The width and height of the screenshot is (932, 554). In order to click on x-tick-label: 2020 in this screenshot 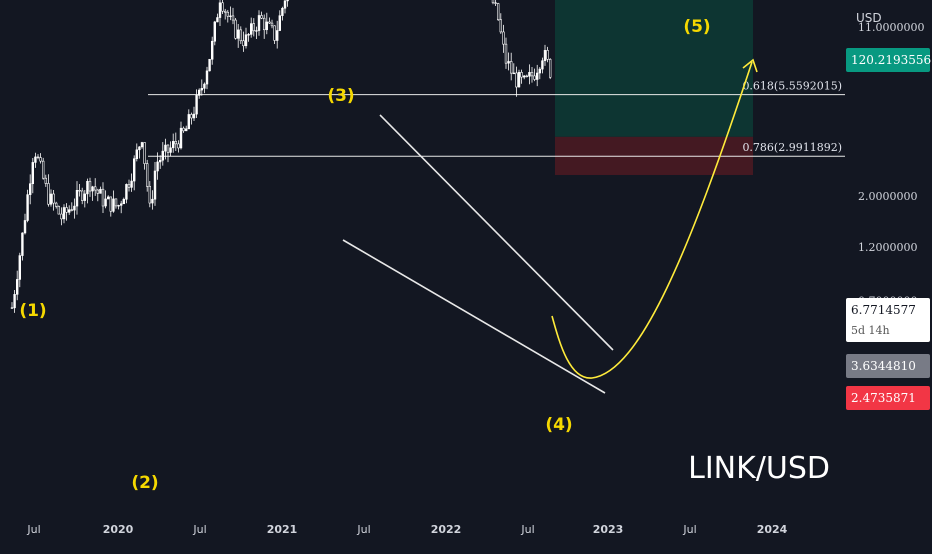, I will do `click(118, 529)`.